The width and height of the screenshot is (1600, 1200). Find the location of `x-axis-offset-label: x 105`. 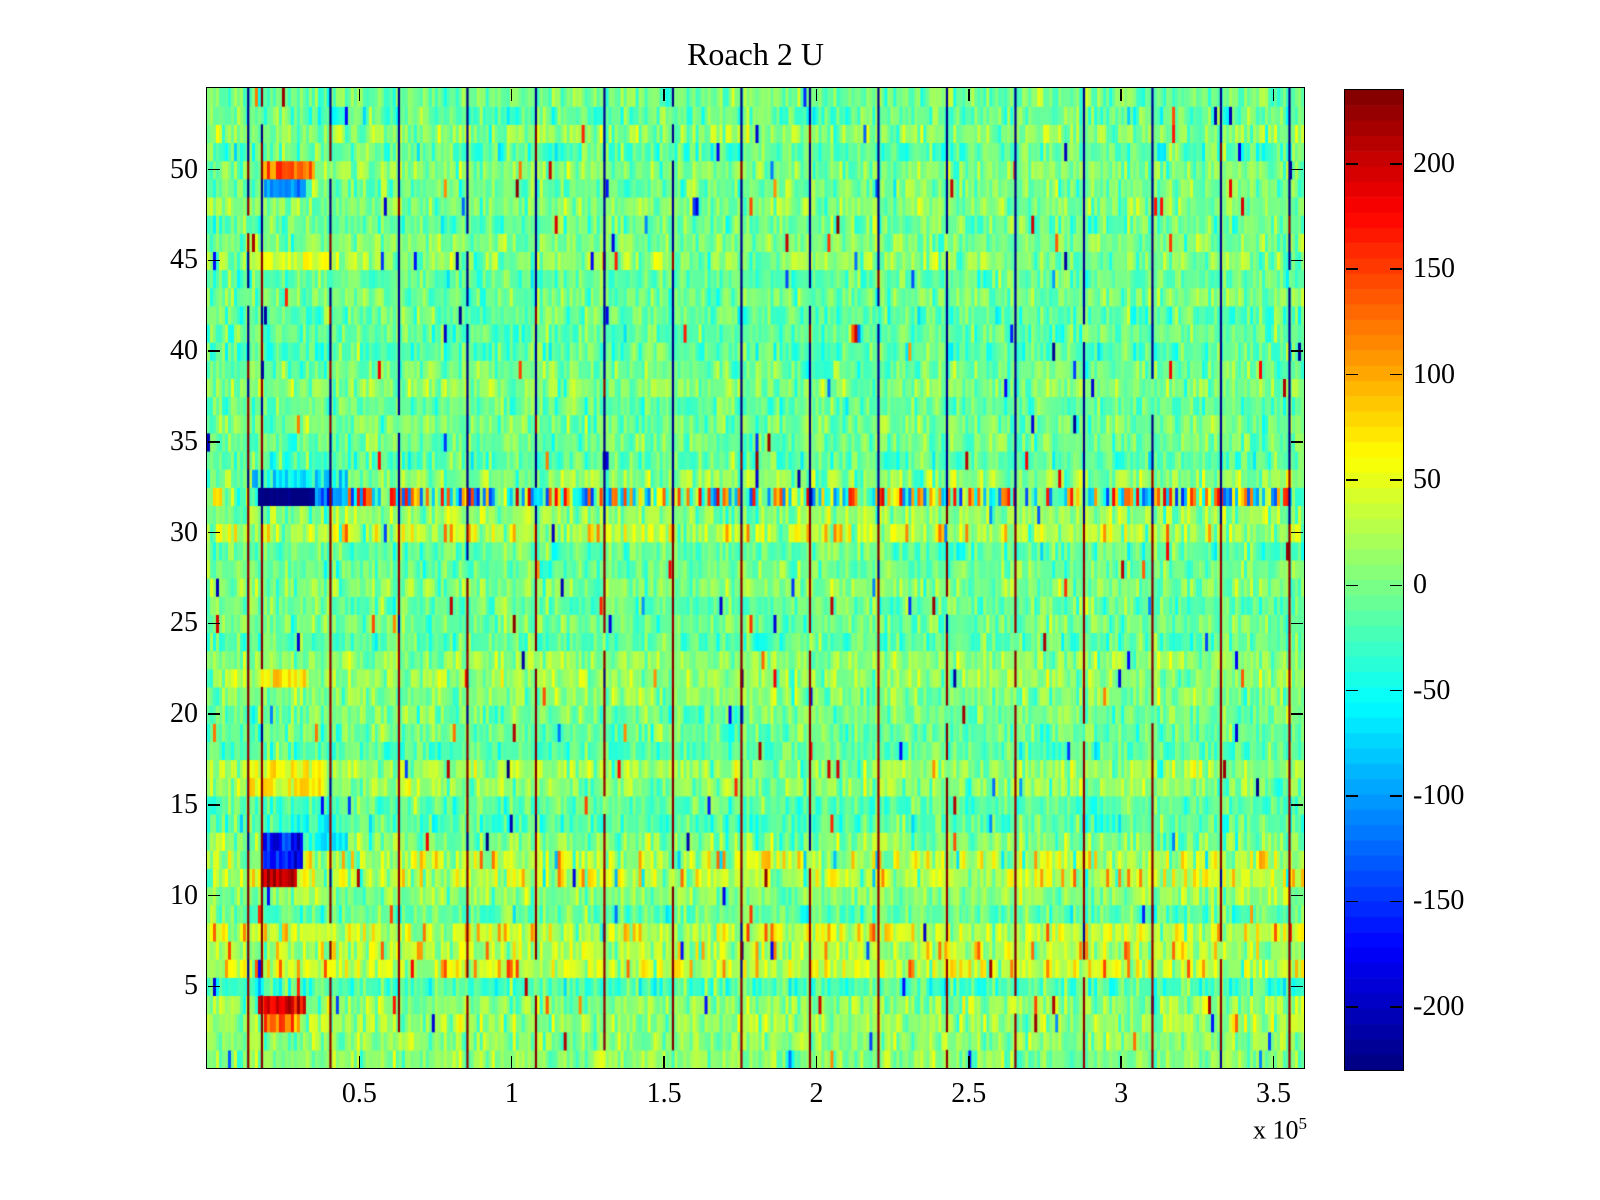

x-axis-offset-label: x 105 is located at coordinates (1157, 1130).